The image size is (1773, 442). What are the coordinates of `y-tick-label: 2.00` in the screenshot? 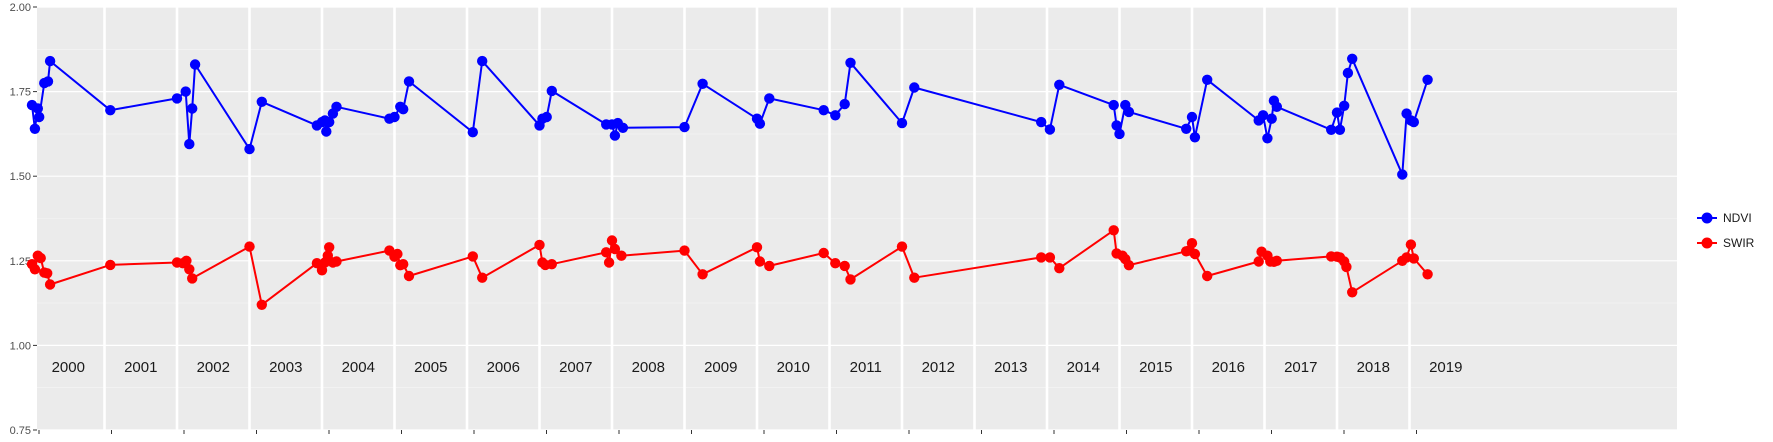 It's located at (20, 8).